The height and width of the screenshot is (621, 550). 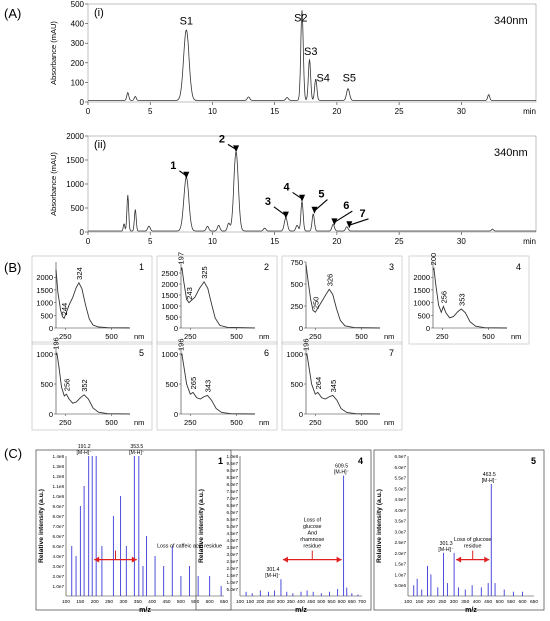 I want to click on parent-ion-label: 609.5 [M-H]⁻, so click(x=342, y=470).